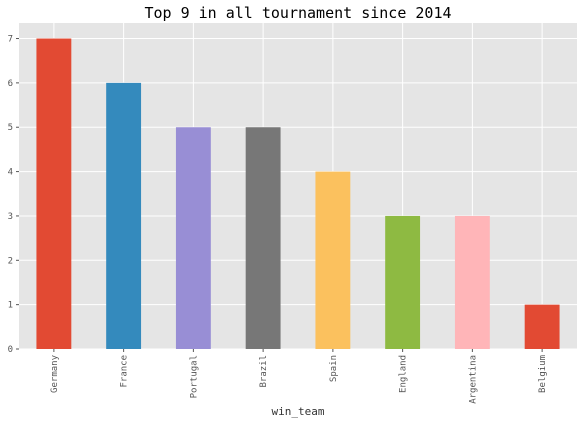  Describe the element at coordinates (10, 84) in the screenshot. I see `y-tick-label: 6` at that location.